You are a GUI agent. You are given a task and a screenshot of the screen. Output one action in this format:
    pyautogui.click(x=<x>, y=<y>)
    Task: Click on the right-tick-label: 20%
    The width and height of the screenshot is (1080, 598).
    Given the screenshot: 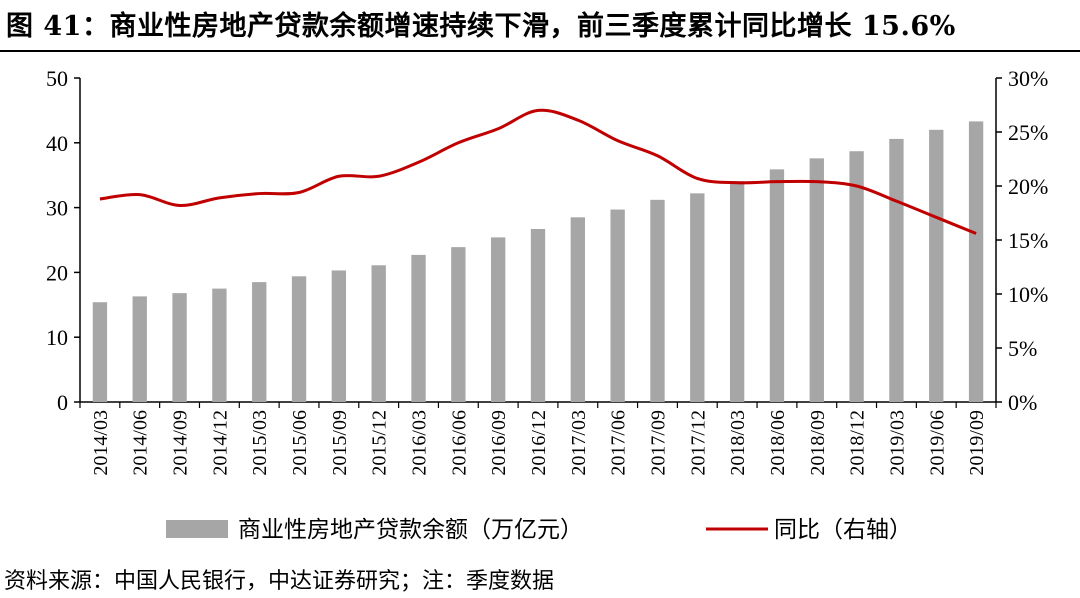 What is the action you would take?
    pyautogui.click(x=1028, y=186)
    